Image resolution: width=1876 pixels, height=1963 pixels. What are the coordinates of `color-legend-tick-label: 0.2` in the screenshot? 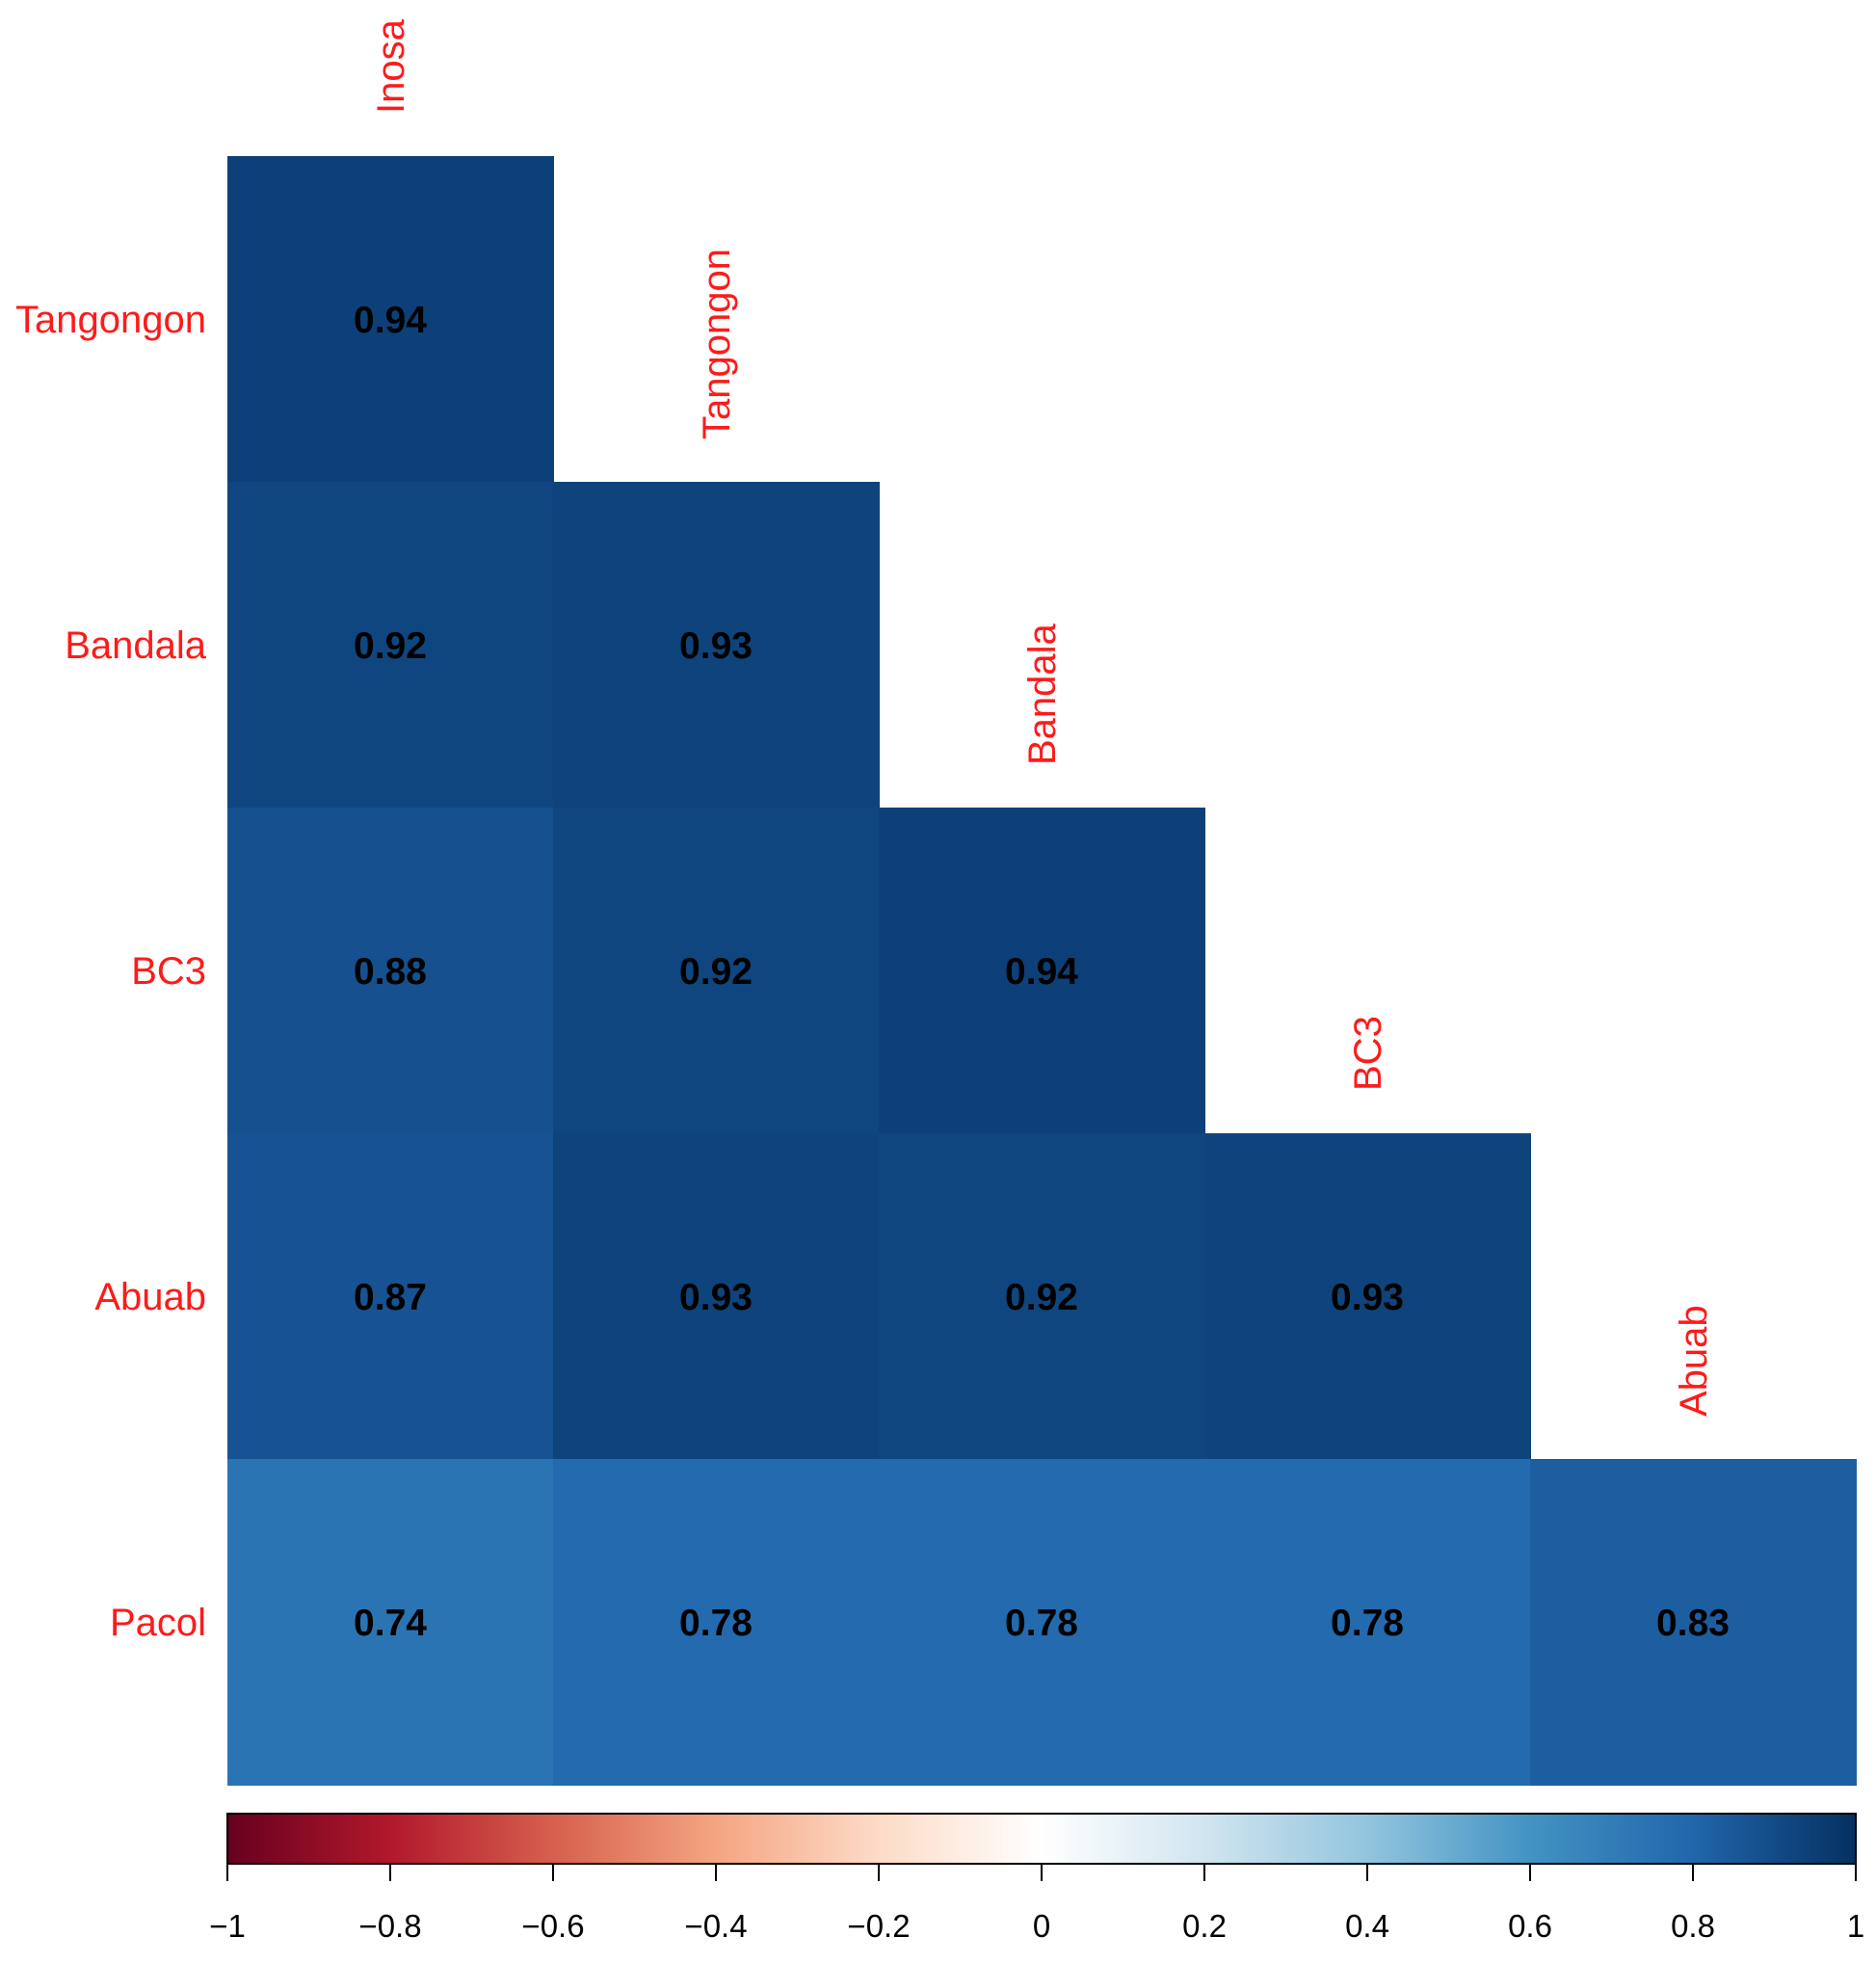 It's located at (1204, 1926).